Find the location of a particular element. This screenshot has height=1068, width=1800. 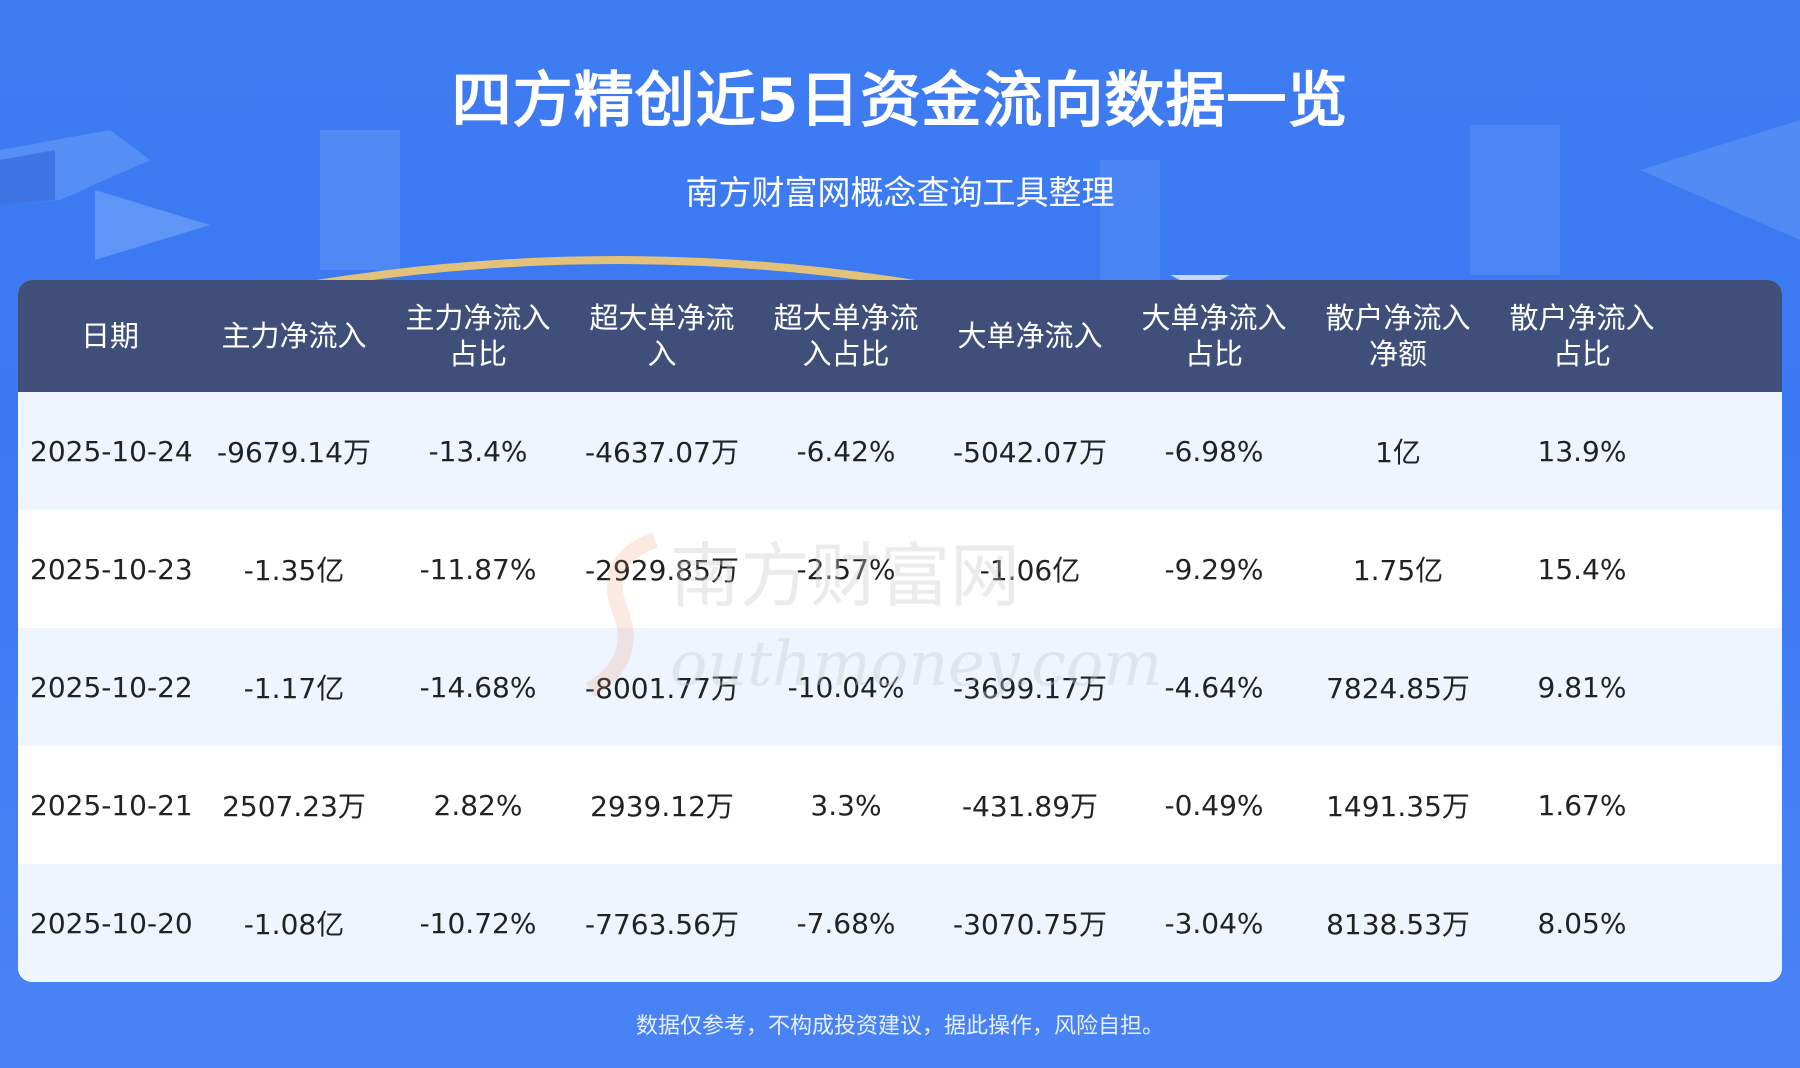

table-cell: -10.72% is located at coordinates (478, 923).